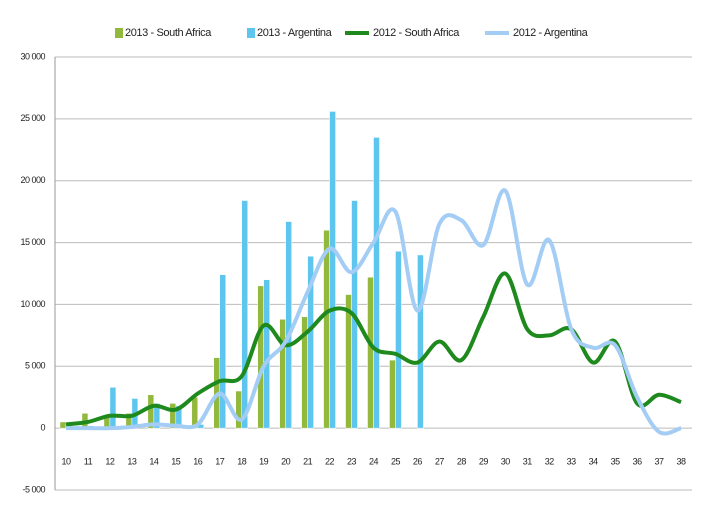 The width and height of the screenshot is (706, 530). I want to click on y-tick-label: 20 000, so click(32, 180).